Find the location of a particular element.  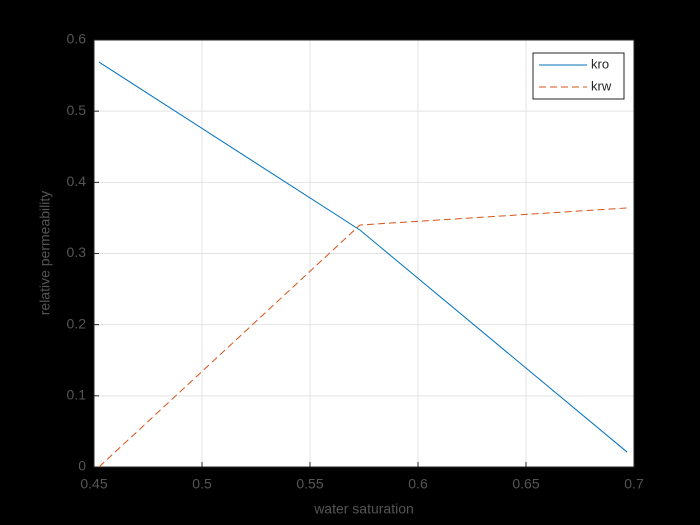

y-tick-label: 0.5 is located at coordinates (77, 110).